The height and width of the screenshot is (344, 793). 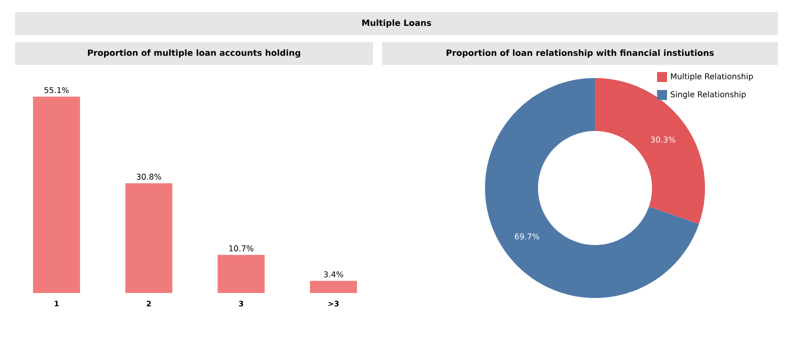 I want to click on chart-title: Proportion of multiple loan accounts holding, so click(x=194, y=53).